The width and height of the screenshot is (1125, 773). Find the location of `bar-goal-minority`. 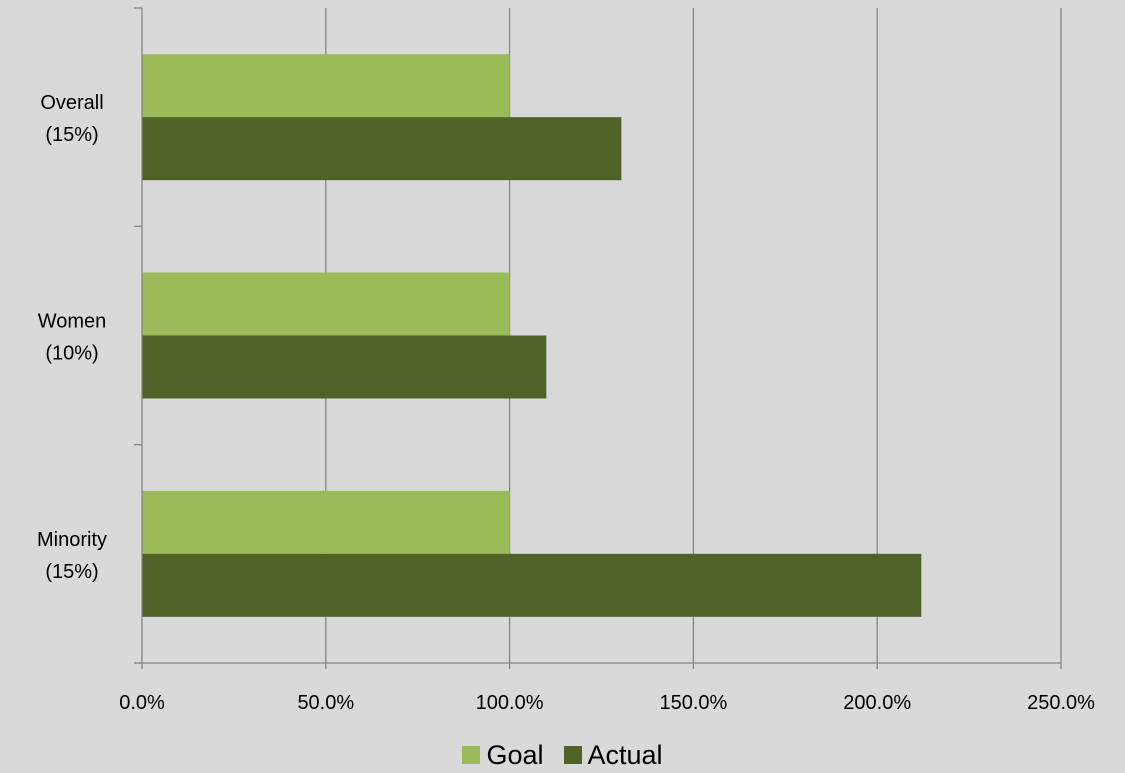

bar-goal-minority is located at coordinates (326, 522).